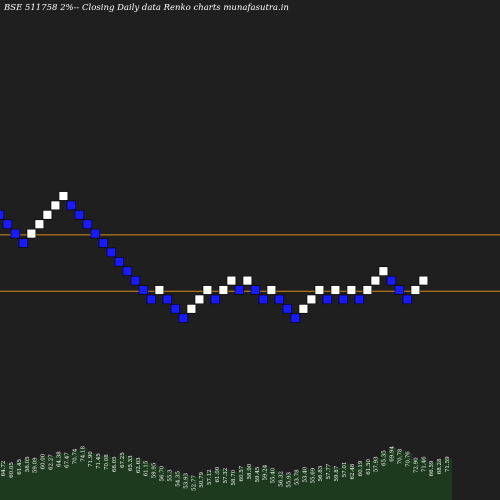 The height and width of the screenshot is (500, 500). I want to click on volume-label: 67.25, so click(123, 460).